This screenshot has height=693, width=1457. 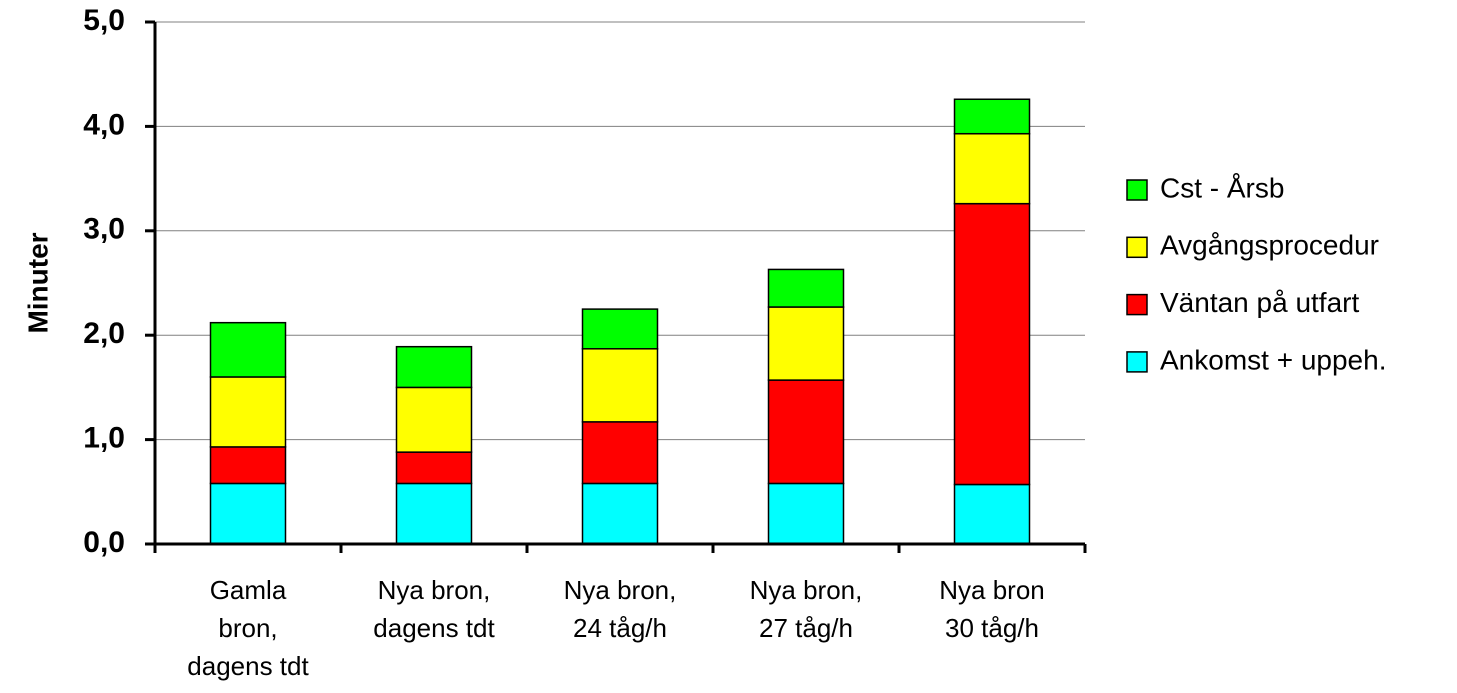 What do you see at coordinates (248, 628) in the screenshot?
I see `x-tick-label: Gamla bron, dagens tdt` at bounding box center [248, 628].